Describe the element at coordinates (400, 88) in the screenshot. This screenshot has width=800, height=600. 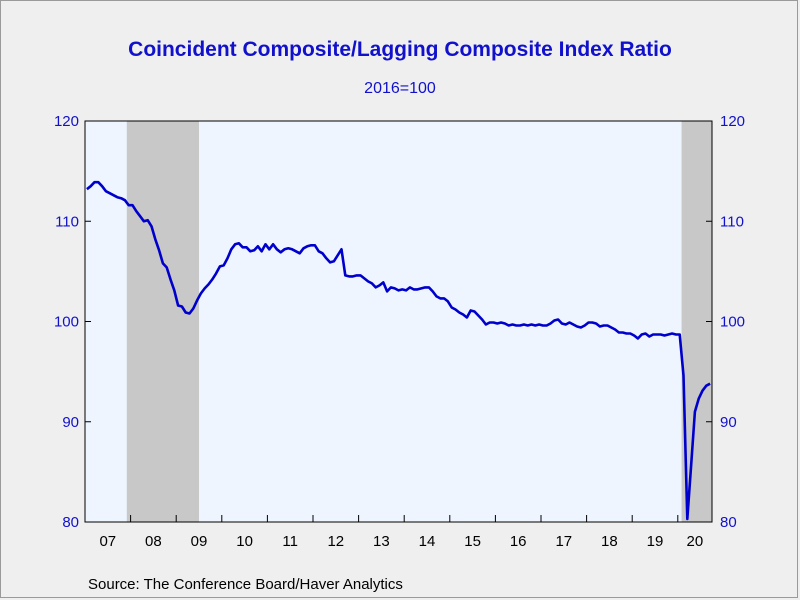
I see `chart-subtitle: 2016=100` at that location.